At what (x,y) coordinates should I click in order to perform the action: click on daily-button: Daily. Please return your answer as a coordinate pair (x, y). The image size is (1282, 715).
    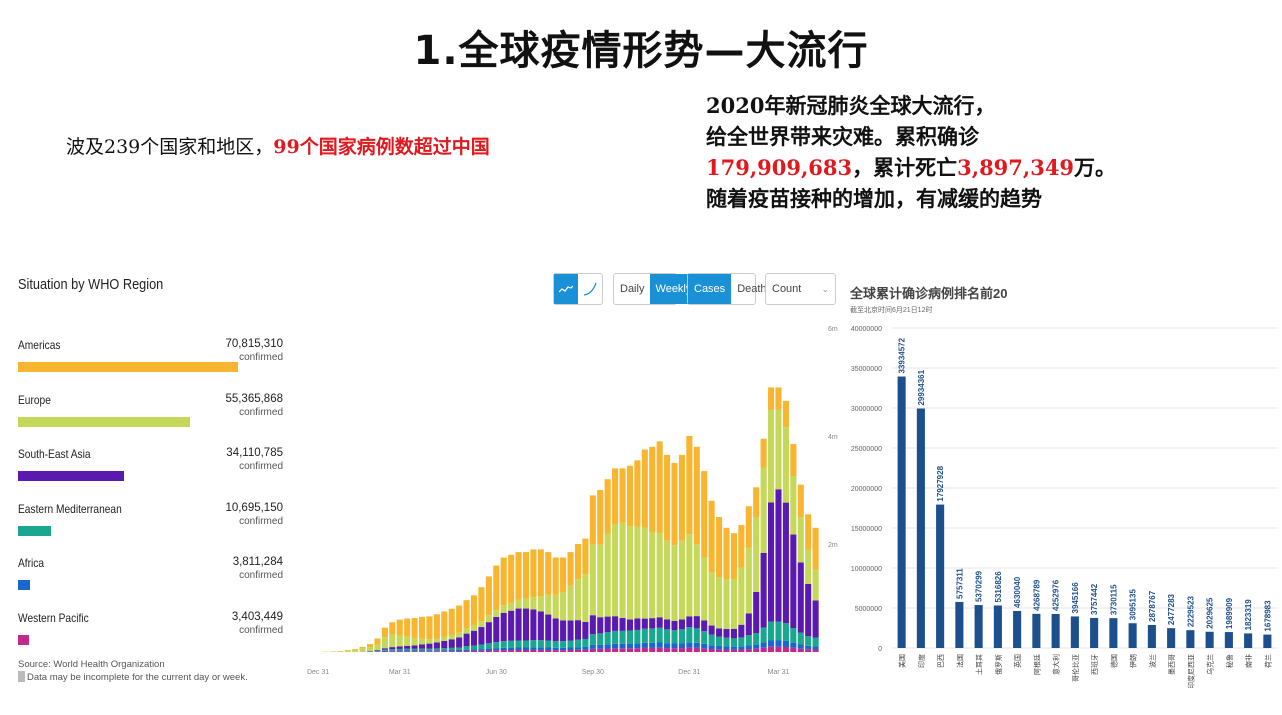
    Looking at the image, I should click on (632, 289).